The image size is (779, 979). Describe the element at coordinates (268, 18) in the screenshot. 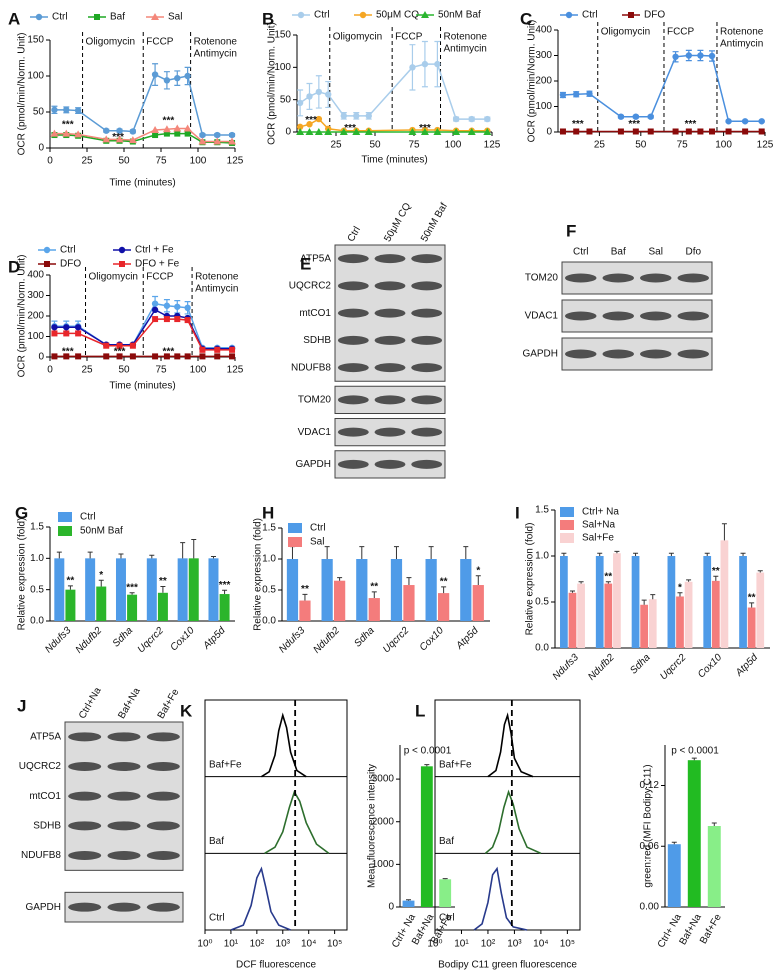

I see `panel-letter: B` at that location.